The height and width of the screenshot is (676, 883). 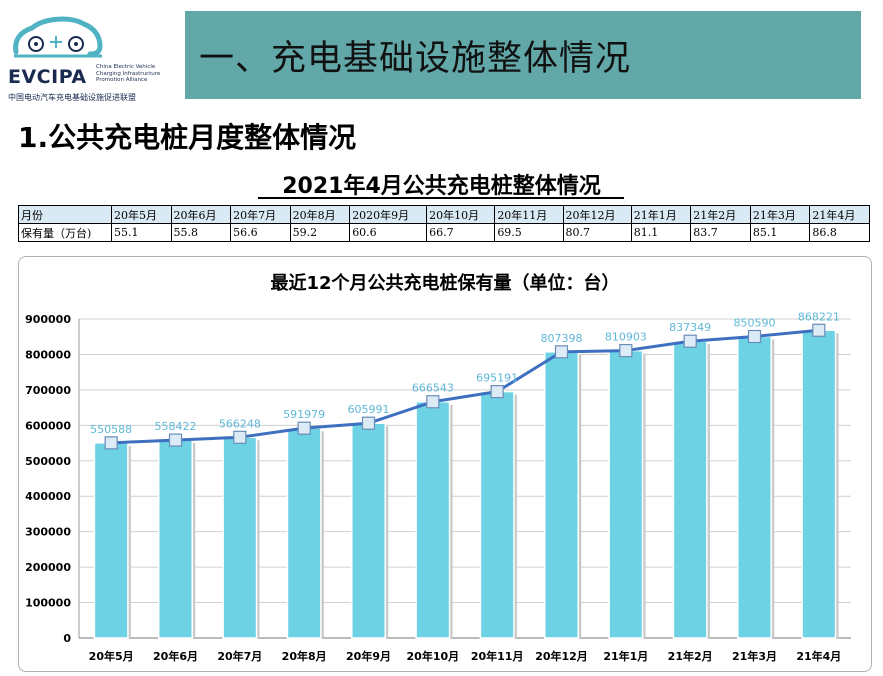 I want to click on table-header-cell: 21年4月, so click(x=839, y=214).